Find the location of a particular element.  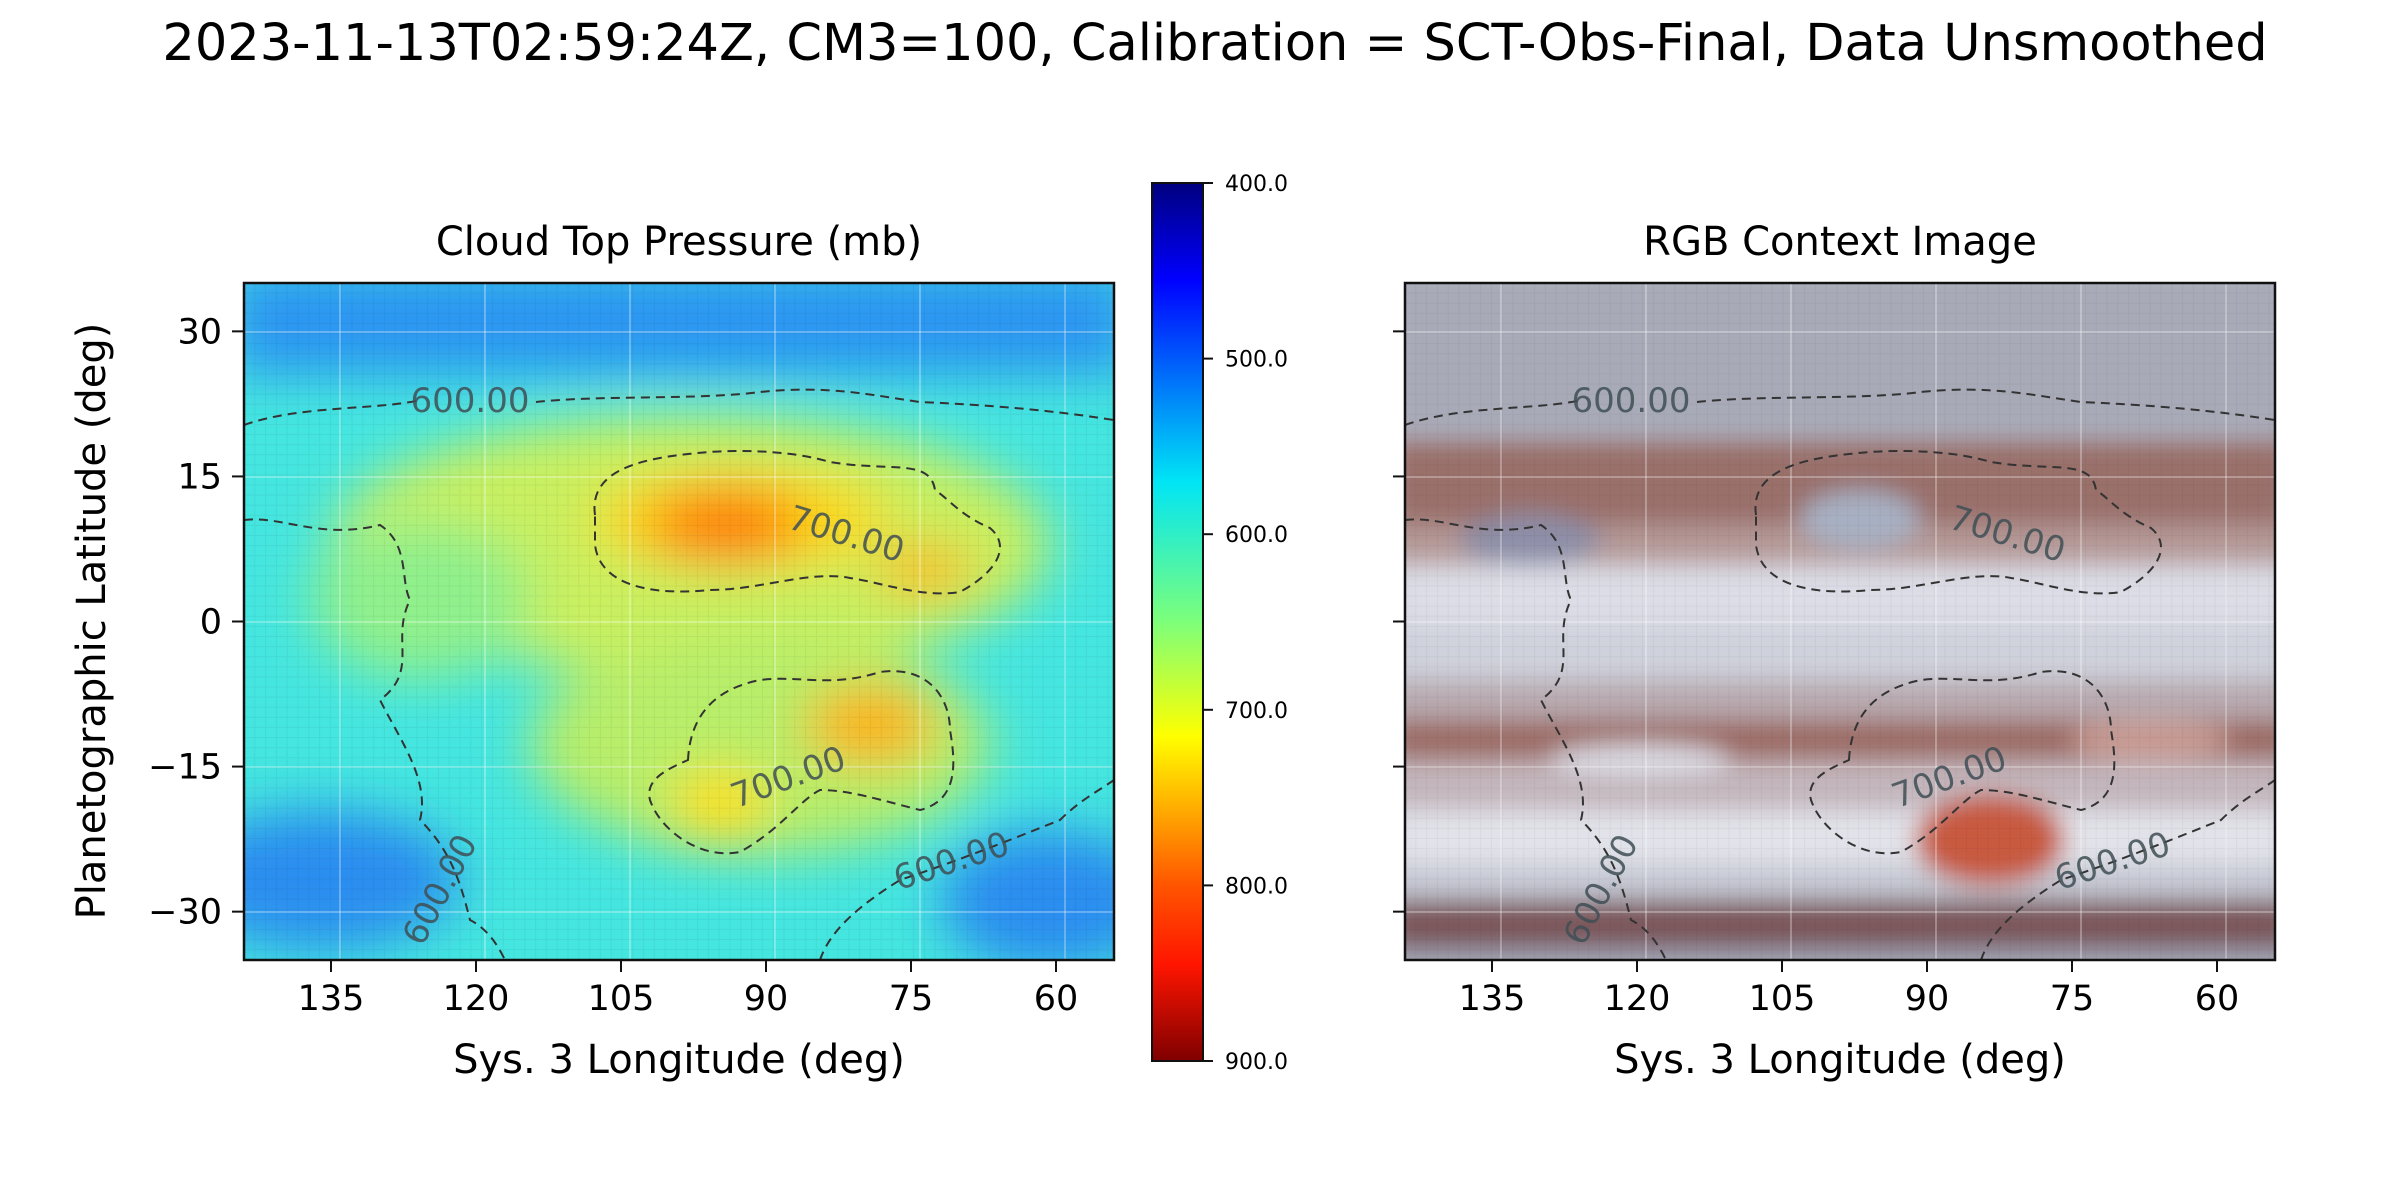

colorbar: 400.0 500.0 600.0 700.0 800.0 900.0 is located at coordinates (1219, 623).